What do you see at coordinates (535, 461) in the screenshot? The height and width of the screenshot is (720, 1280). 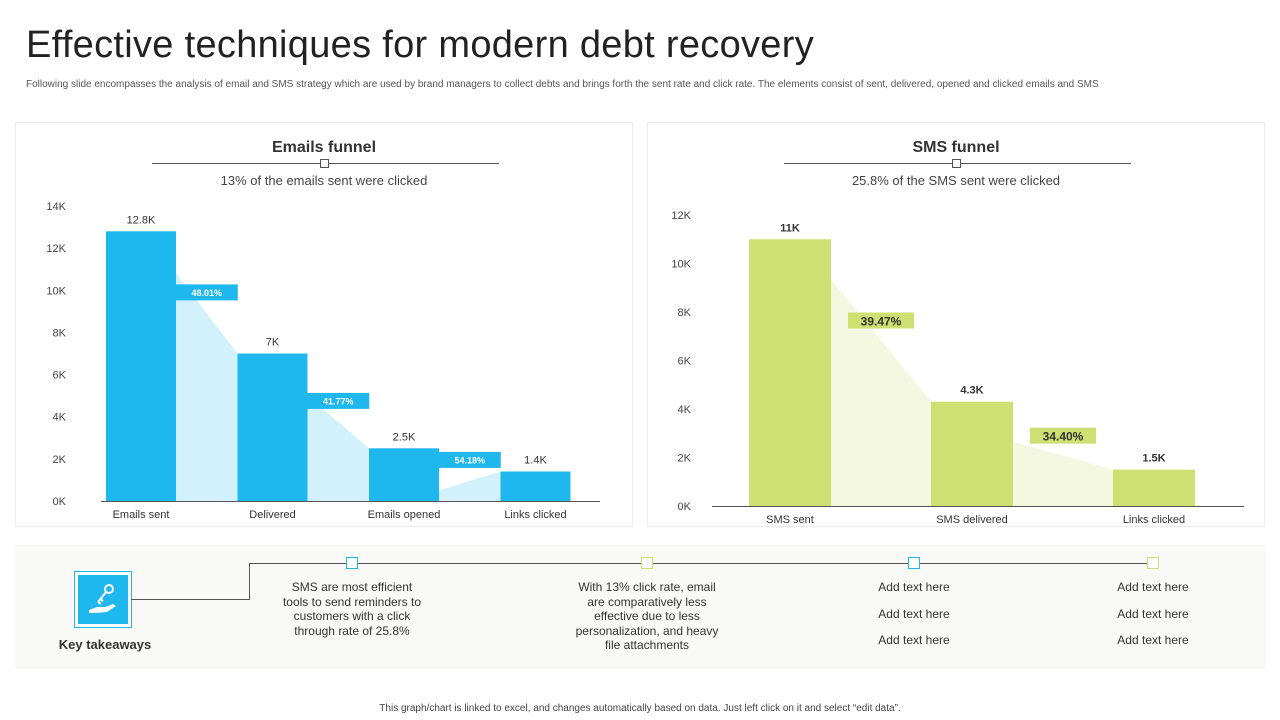 I see `emails-value-label-4: 1.4K` at bounding box center [535, 461].